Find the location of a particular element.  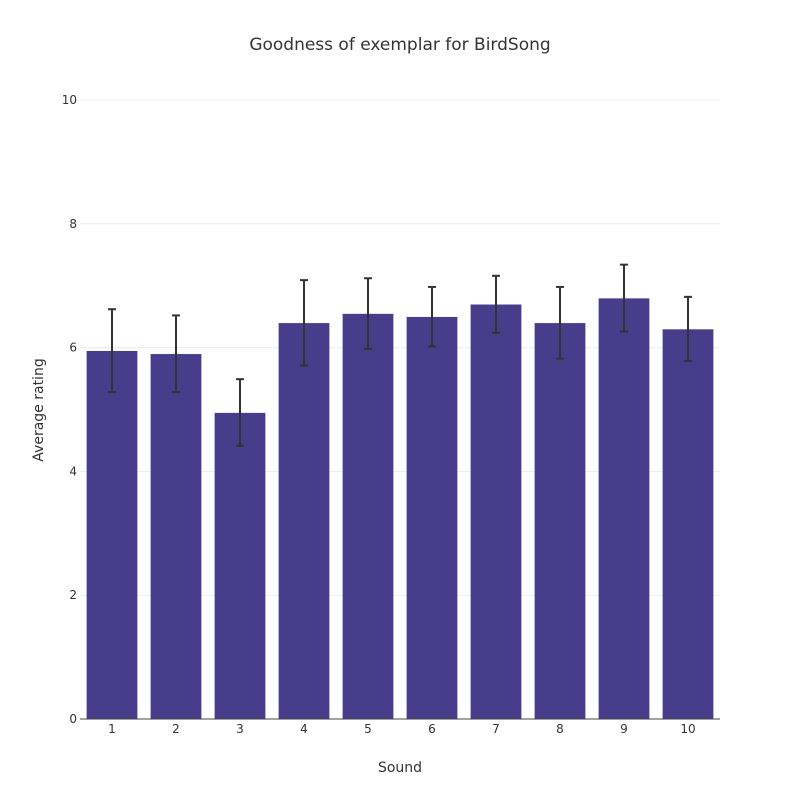

x-tick-label: 2 is located at coordinates (176, 729).